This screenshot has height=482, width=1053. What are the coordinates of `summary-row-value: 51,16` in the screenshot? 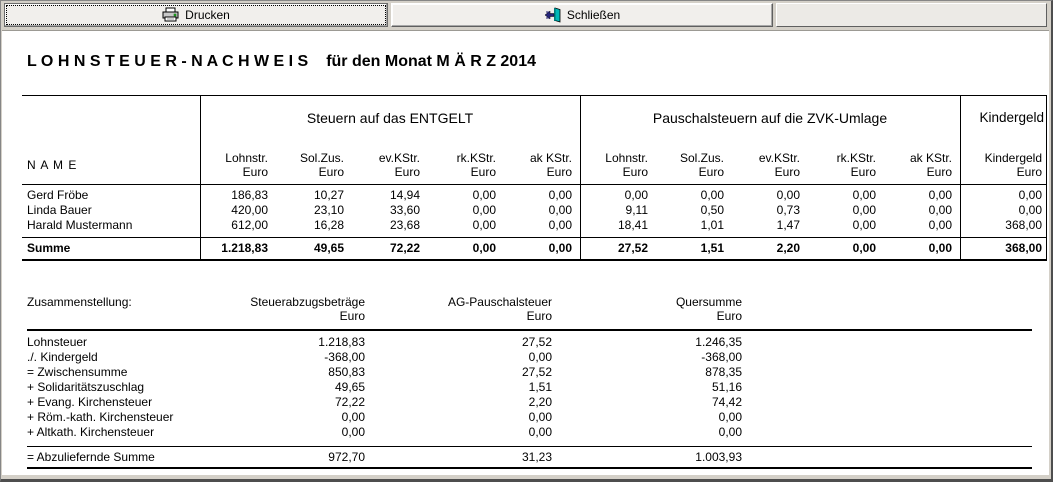 It's located at (726, 387).